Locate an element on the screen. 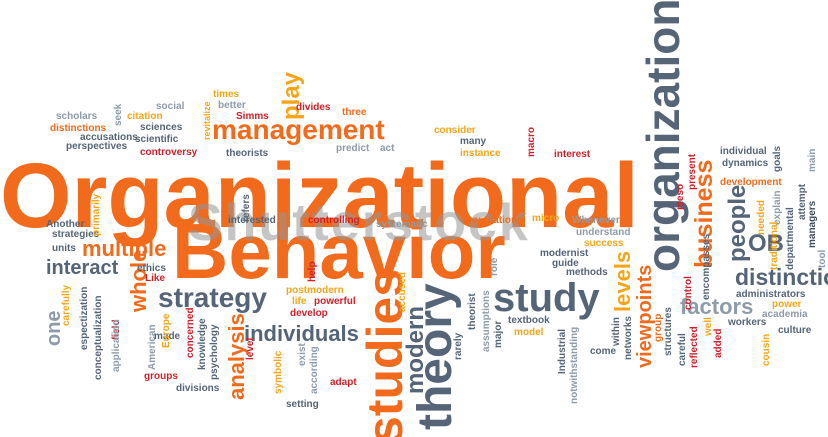  word-traditional: traditional is located at coordinates (774, 245).